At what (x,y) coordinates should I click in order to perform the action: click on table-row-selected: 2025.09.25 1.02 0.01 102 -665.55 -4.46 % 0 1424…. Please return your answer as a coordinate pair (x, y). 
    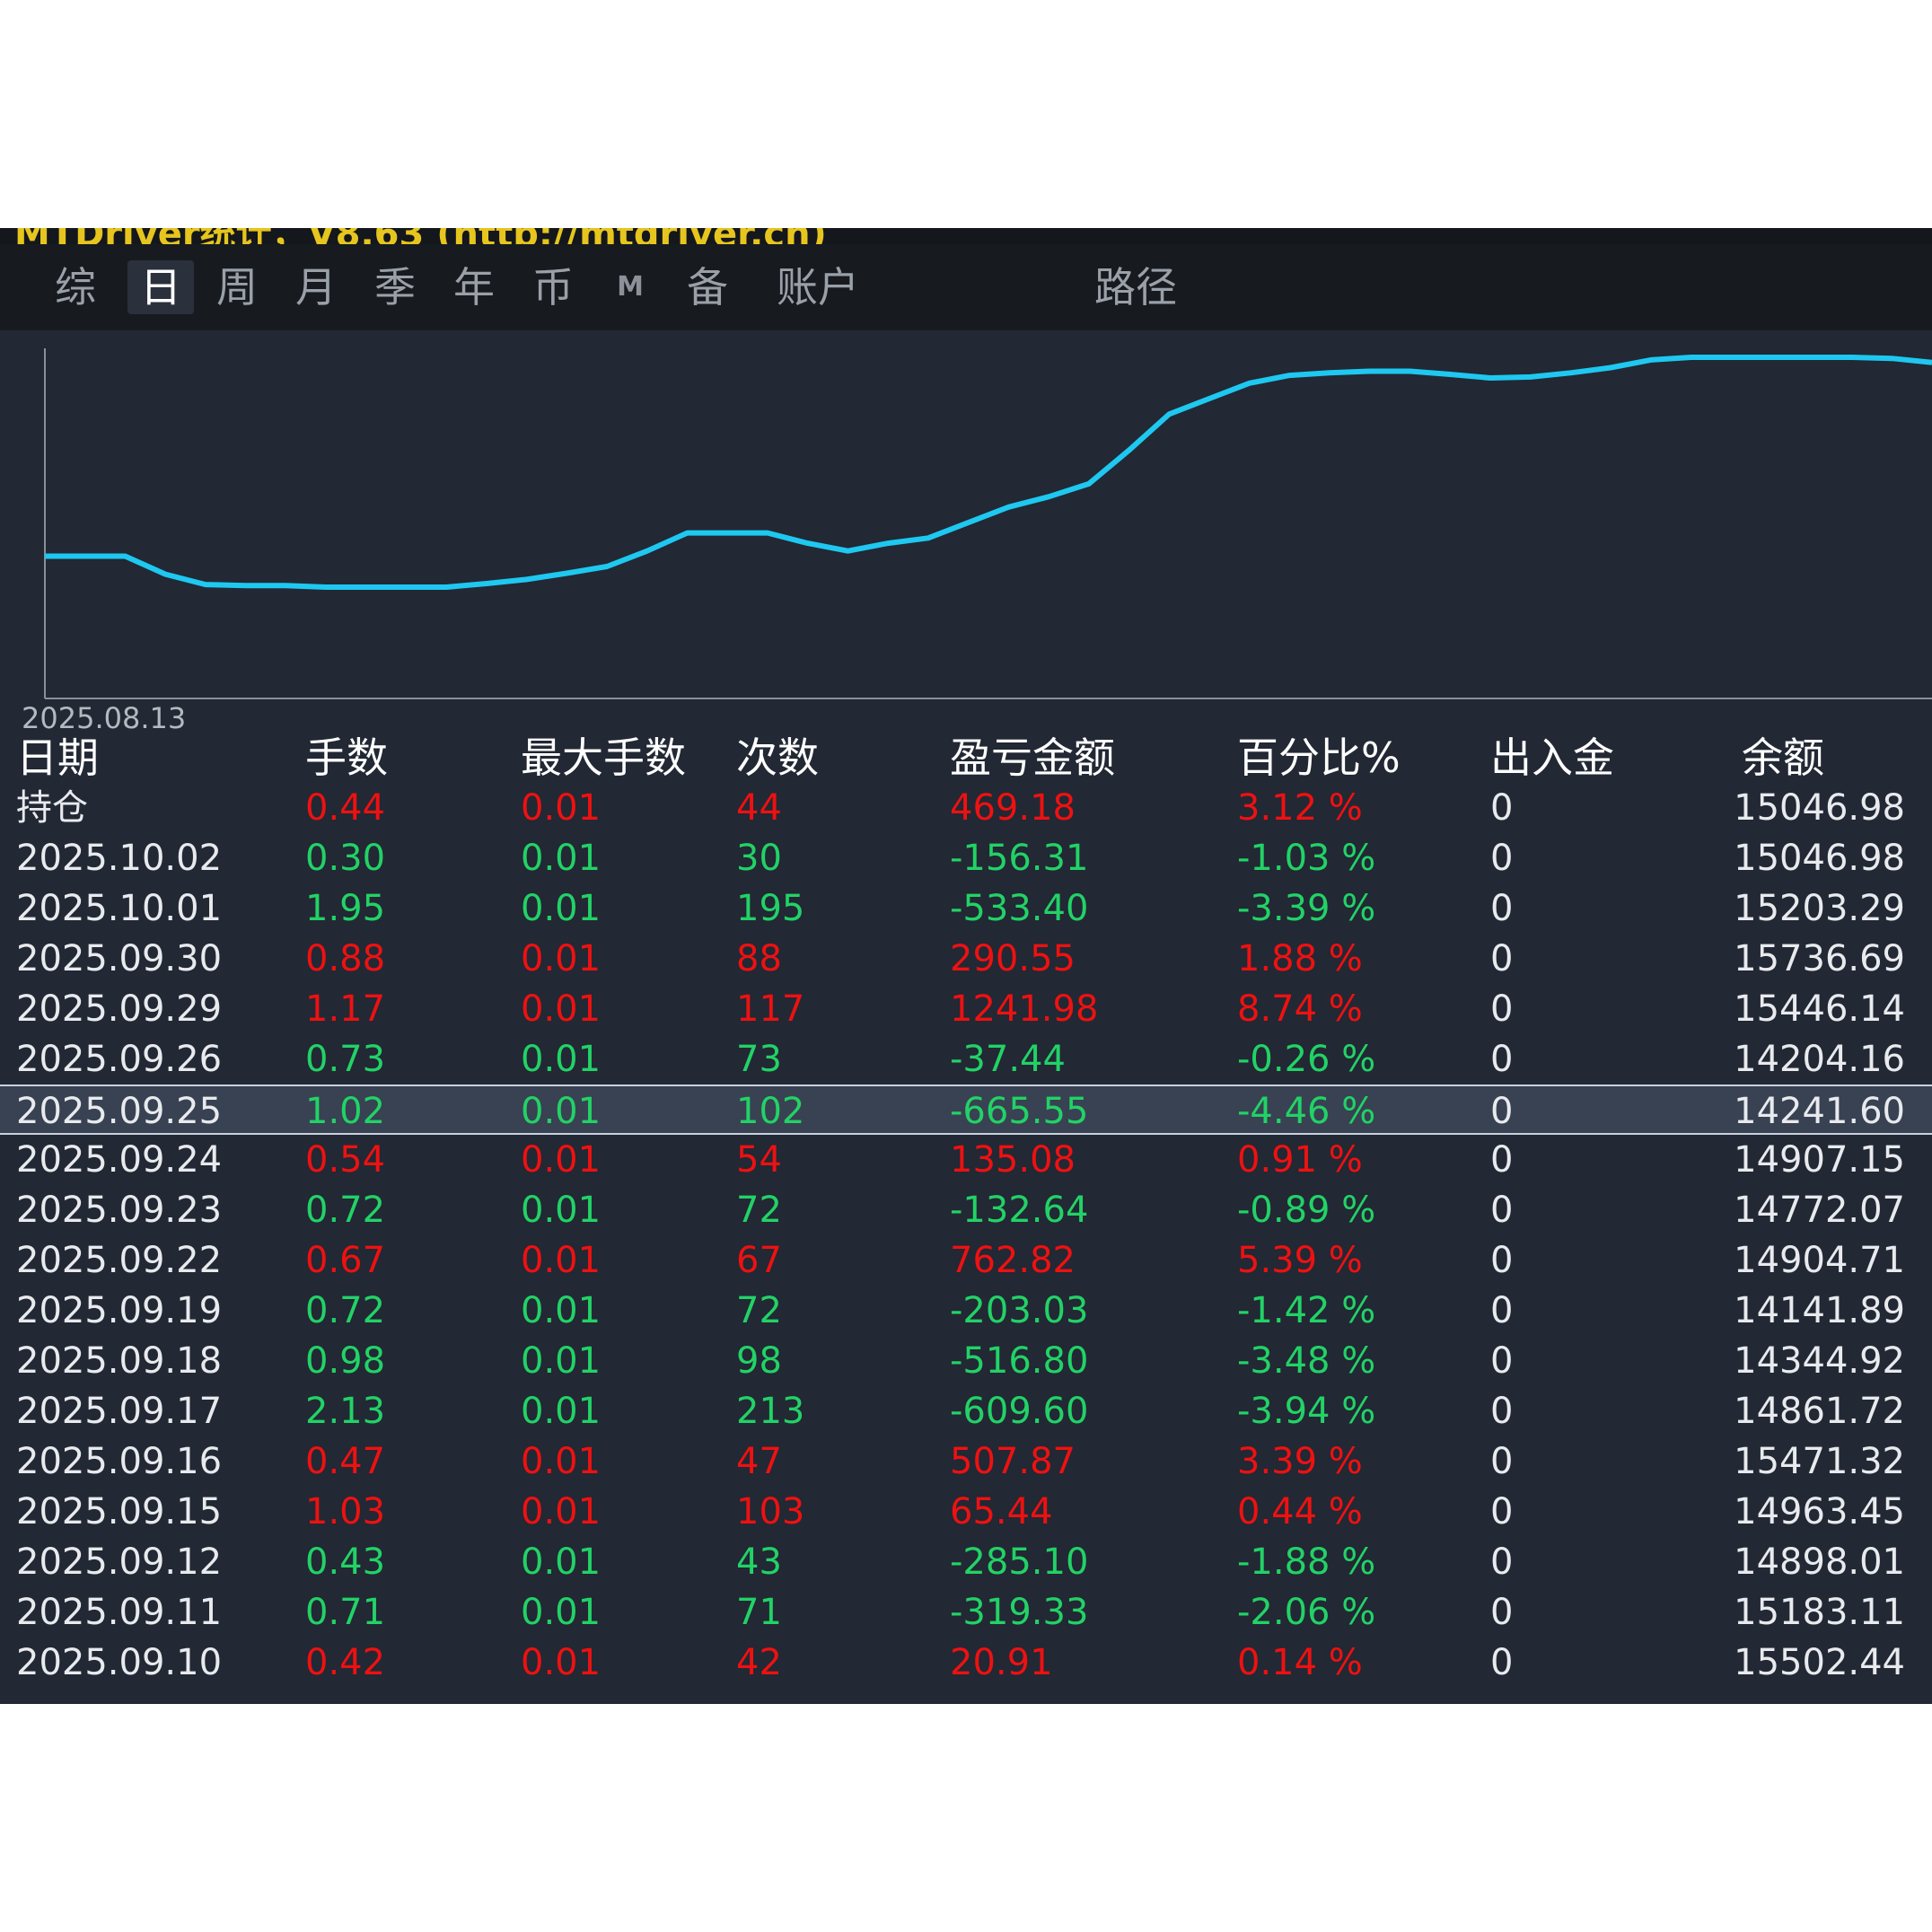
    Looking at the image, I should click on (966, 1110).